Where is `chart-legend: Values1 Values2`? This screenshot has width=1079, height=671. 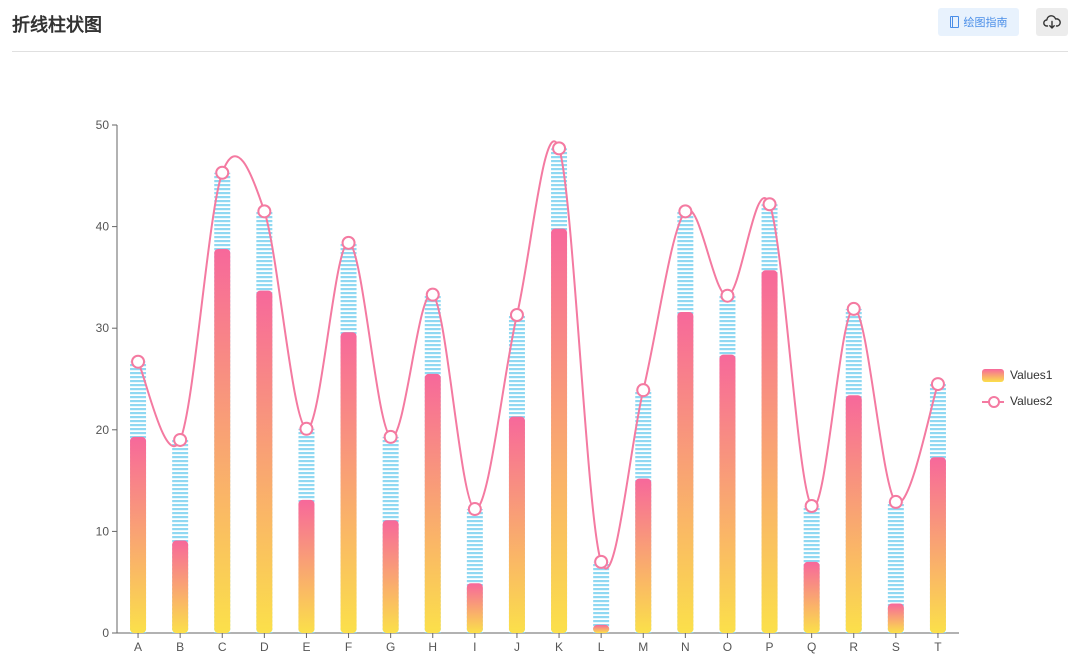
chart-legend: Values1 Values2 is located at coordinates (1017, 388).